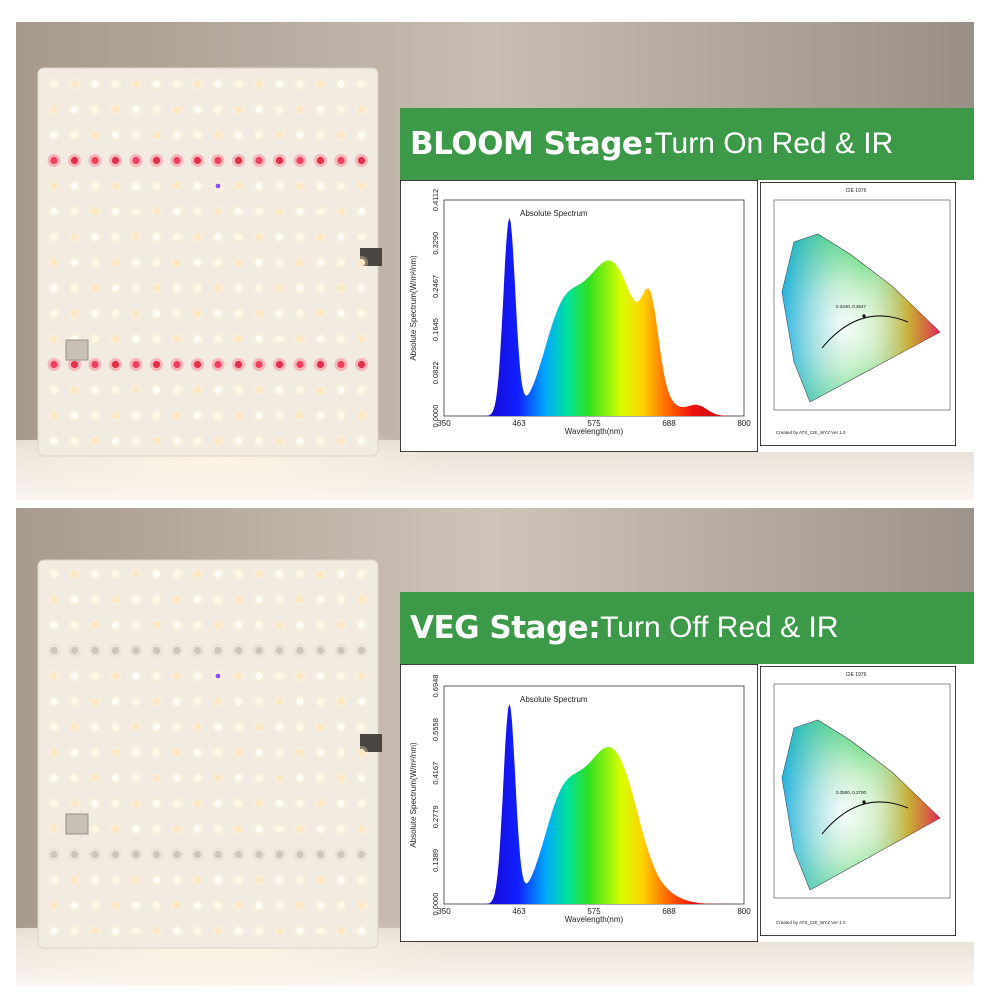  What do you see at coordinates (413, 308) in the screenshot?
I see `bloom-y-label: Absolute Spectrum(W/m²/nm)` at bounding box center [413, 308].